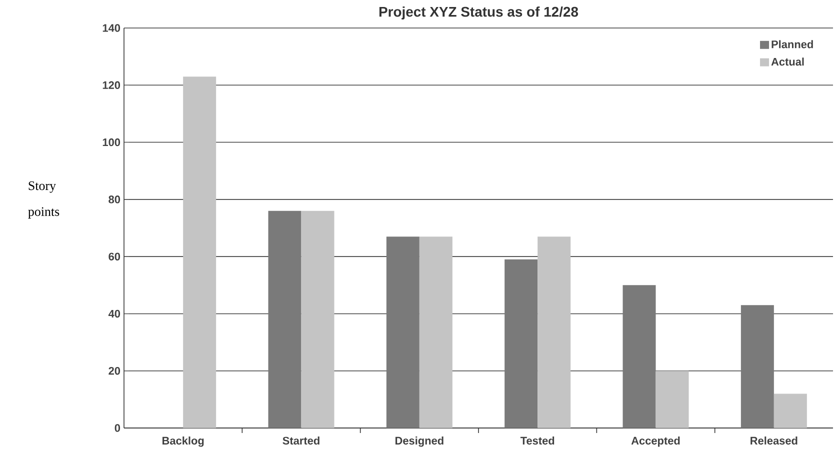 The image size is (840, 455). What do you see at coordinates (114, 314) in the screenshot?
I see `y-tick-label: 40` at bounding box center [114, 314].